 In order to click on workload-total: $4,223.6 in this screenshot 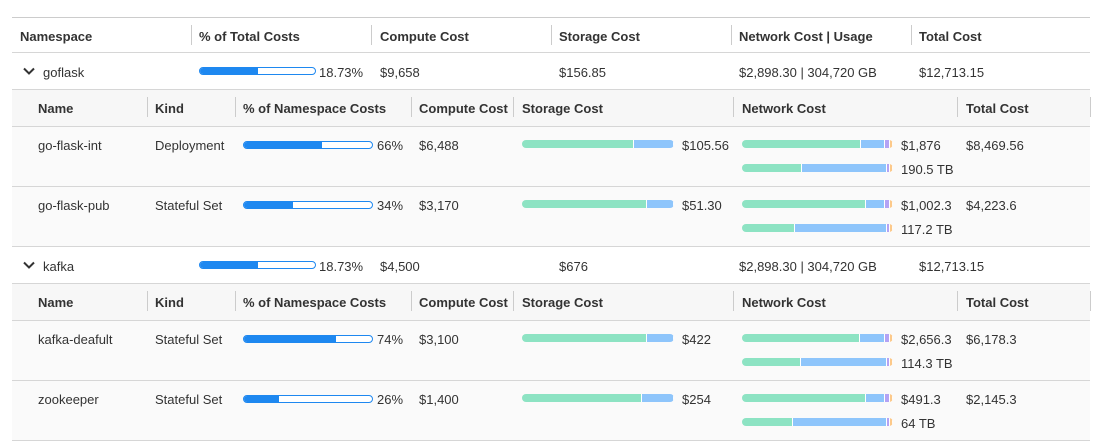, I will do `click(991, 205)`.